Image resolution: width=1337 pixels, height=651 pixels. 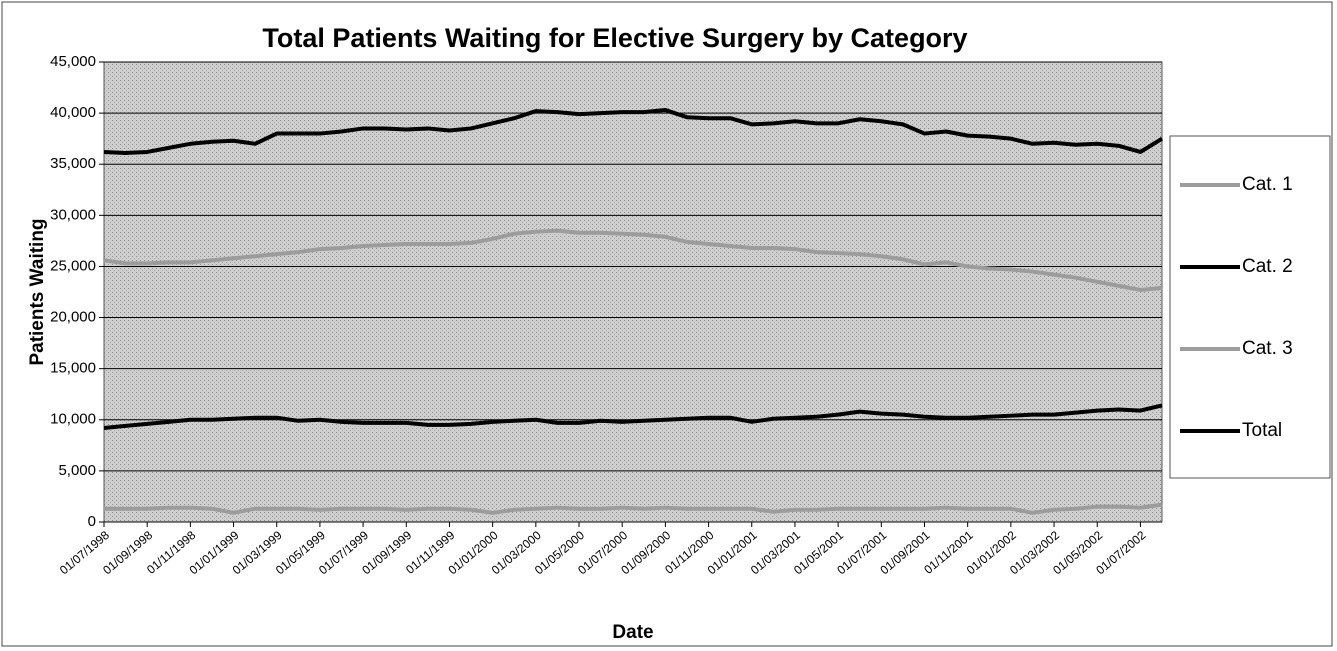 I want to click on legend-label: Cat. 3, so click(x=1267, y=348).